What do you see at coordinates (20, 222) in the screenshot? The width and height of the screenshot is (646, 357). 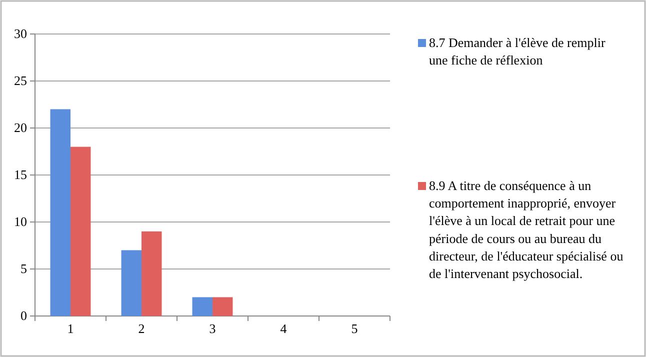 I see `y-tick-label: 10` at bounding box center [20, 222].